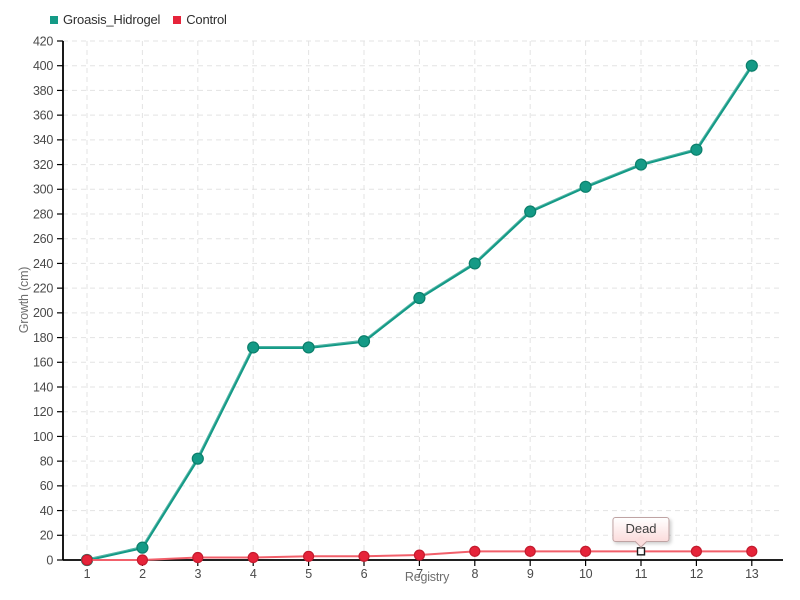 This screenshot has height=600, width=800. I want to click on x-tick-label: 2, so click(142, 574).